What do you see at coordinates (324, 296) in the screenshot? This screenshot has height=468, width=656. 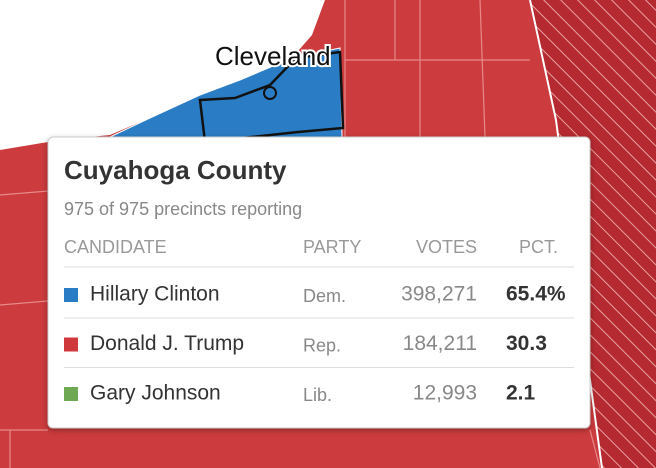 I see `party: Dem.` at bounding box center [324, 296].